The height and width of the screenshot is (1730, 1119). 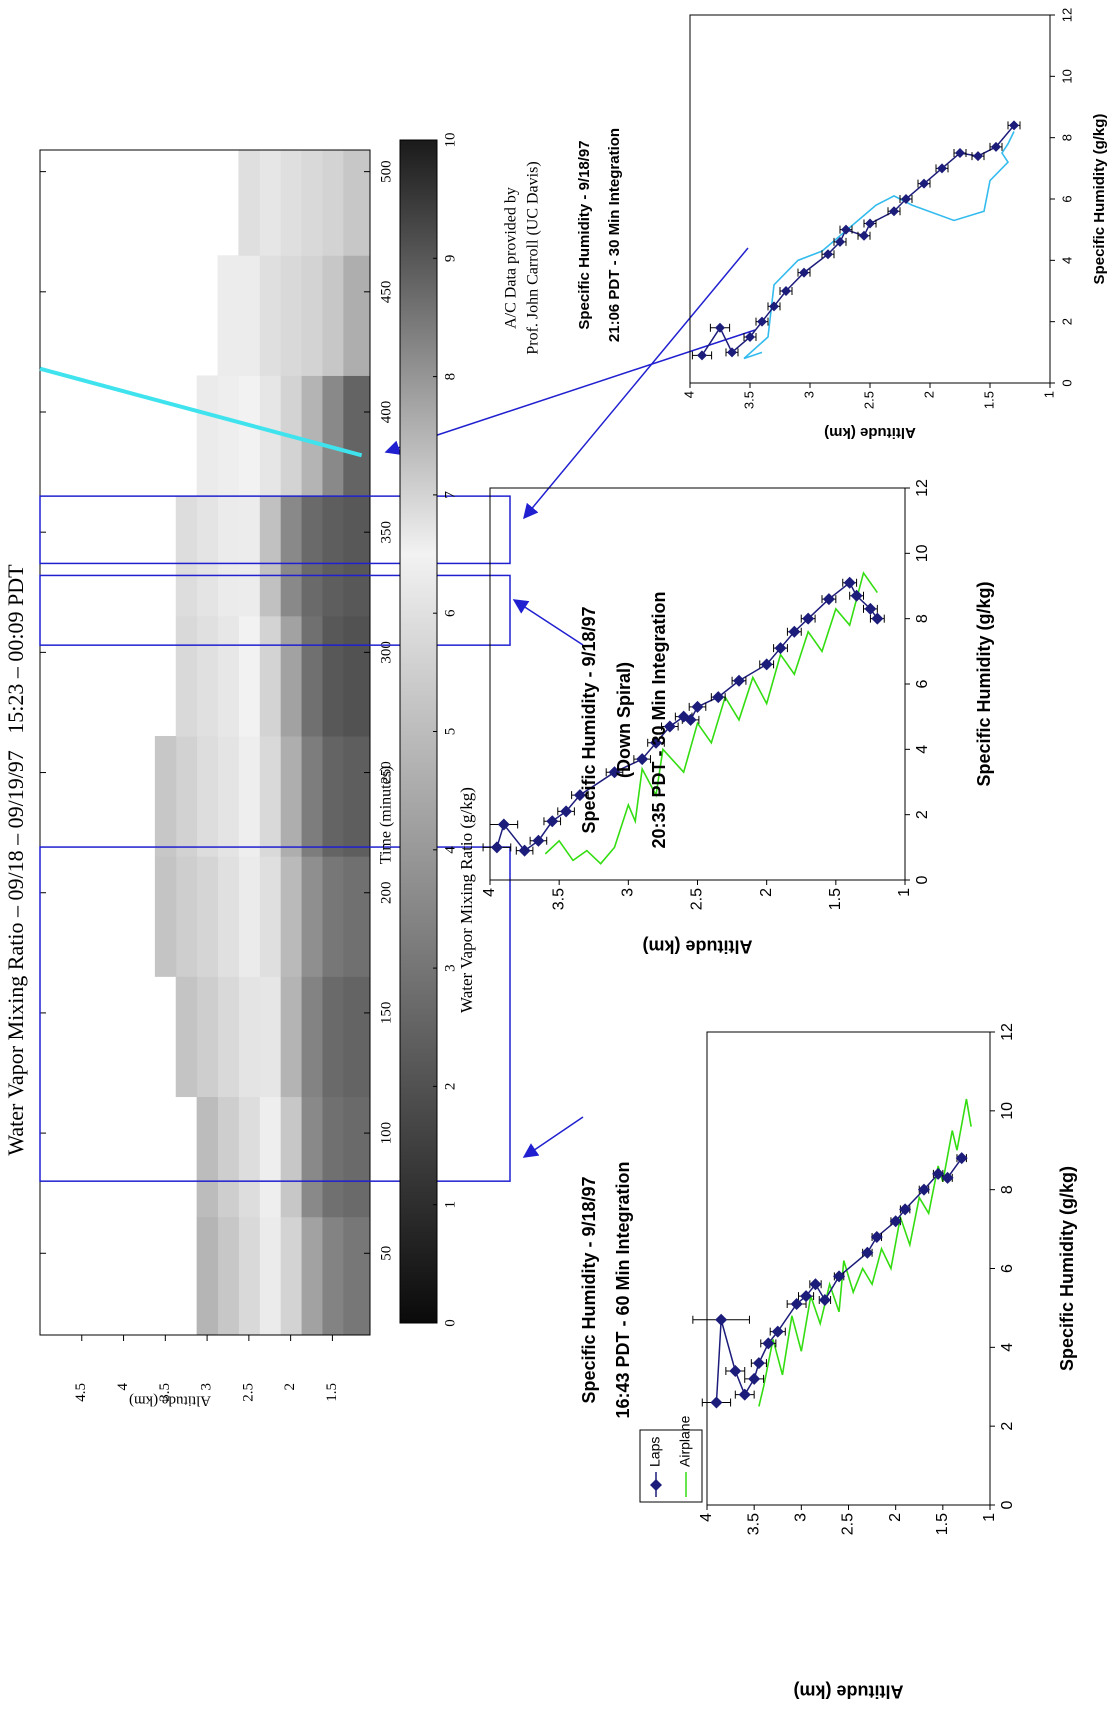 I want to click on x-tick-label: 12, so click(x=1066, y=15).